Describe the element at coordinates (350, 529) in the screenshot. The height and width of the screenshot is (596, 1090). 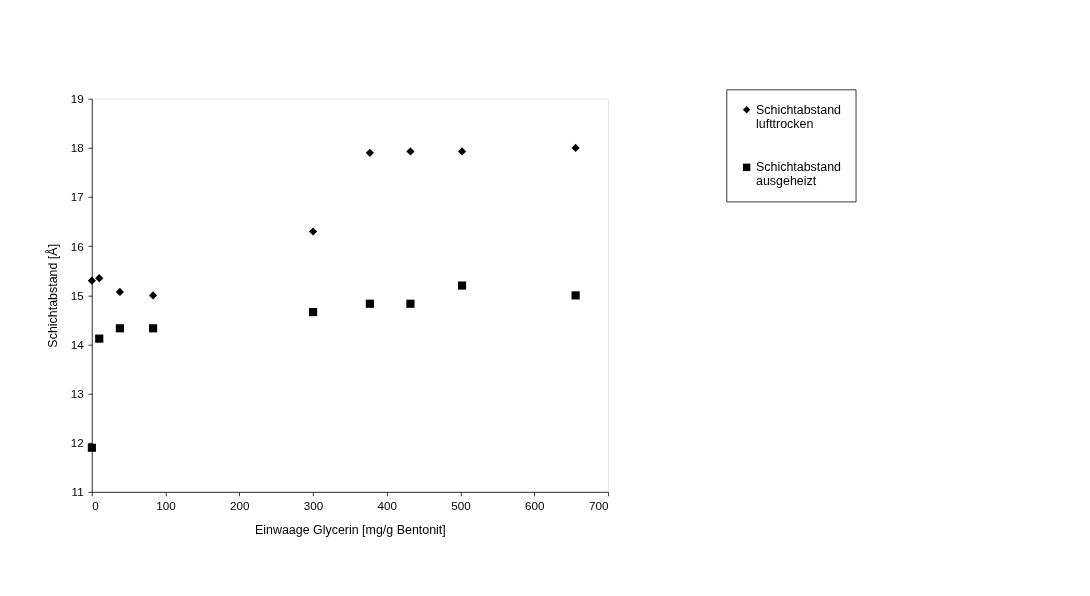
I see `x-axis-title: Einwaage Glycerin [mg/g Bentonit]` at that location.